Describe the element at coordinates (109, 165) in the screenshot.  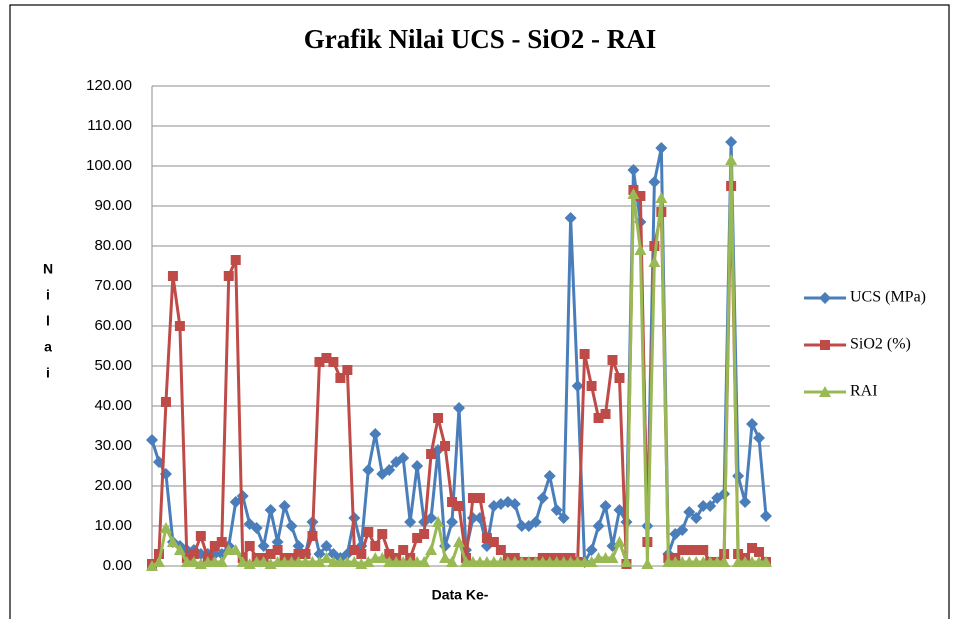
I see `y-tick-label: 100.00` at that location.